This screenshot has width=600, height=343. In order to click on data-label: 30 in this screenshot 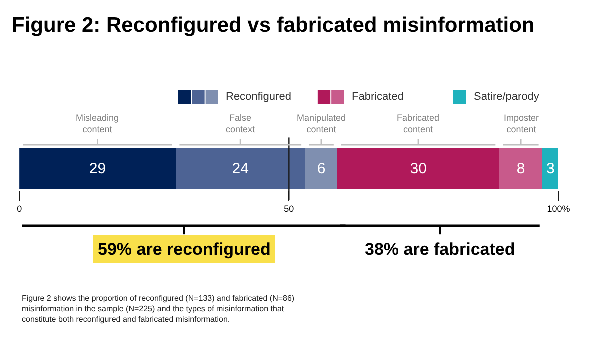, I will do `click(418, 169)`.